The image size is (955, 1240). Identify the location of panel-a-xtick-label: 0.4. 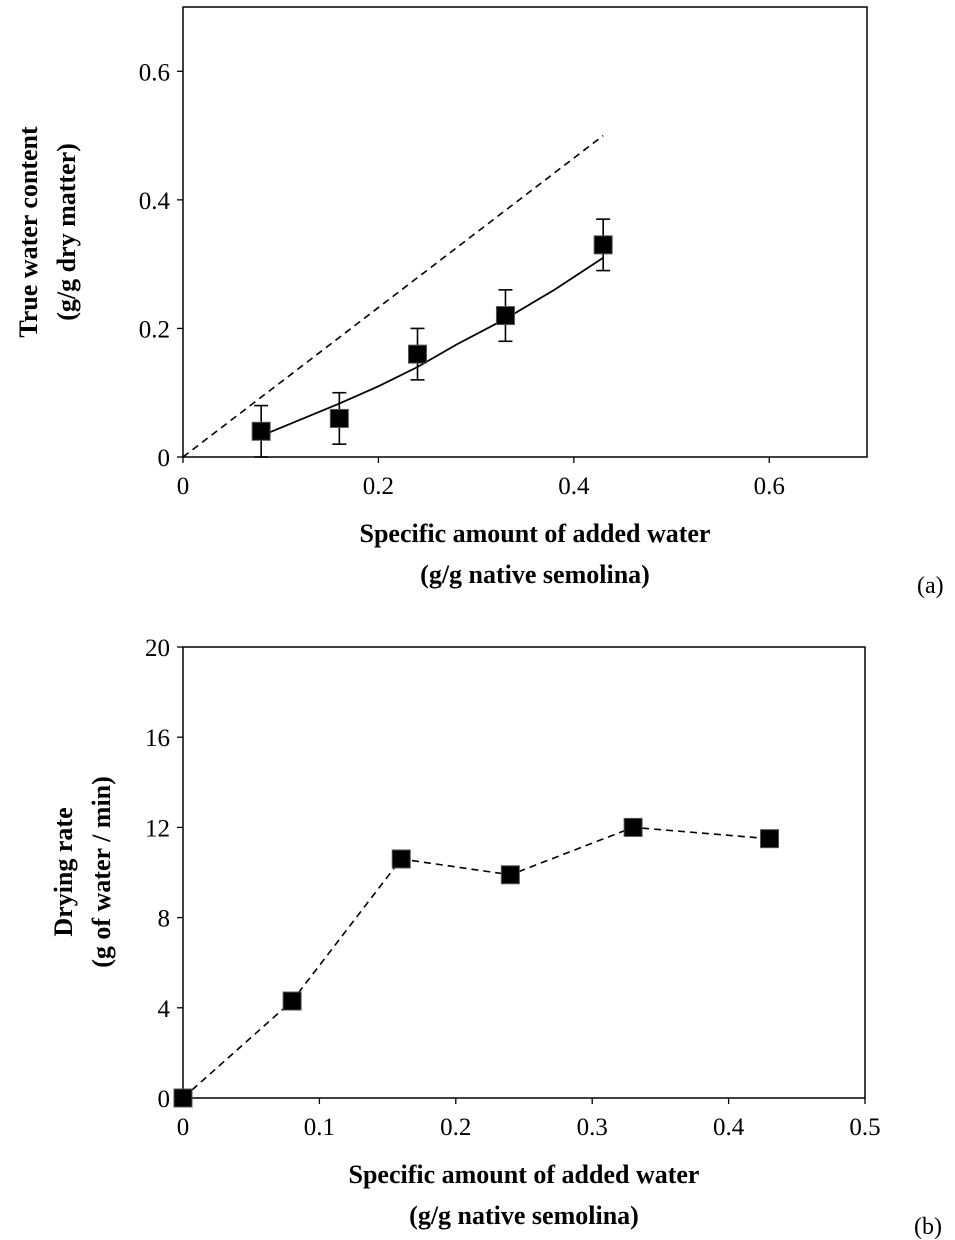
(574, 486).